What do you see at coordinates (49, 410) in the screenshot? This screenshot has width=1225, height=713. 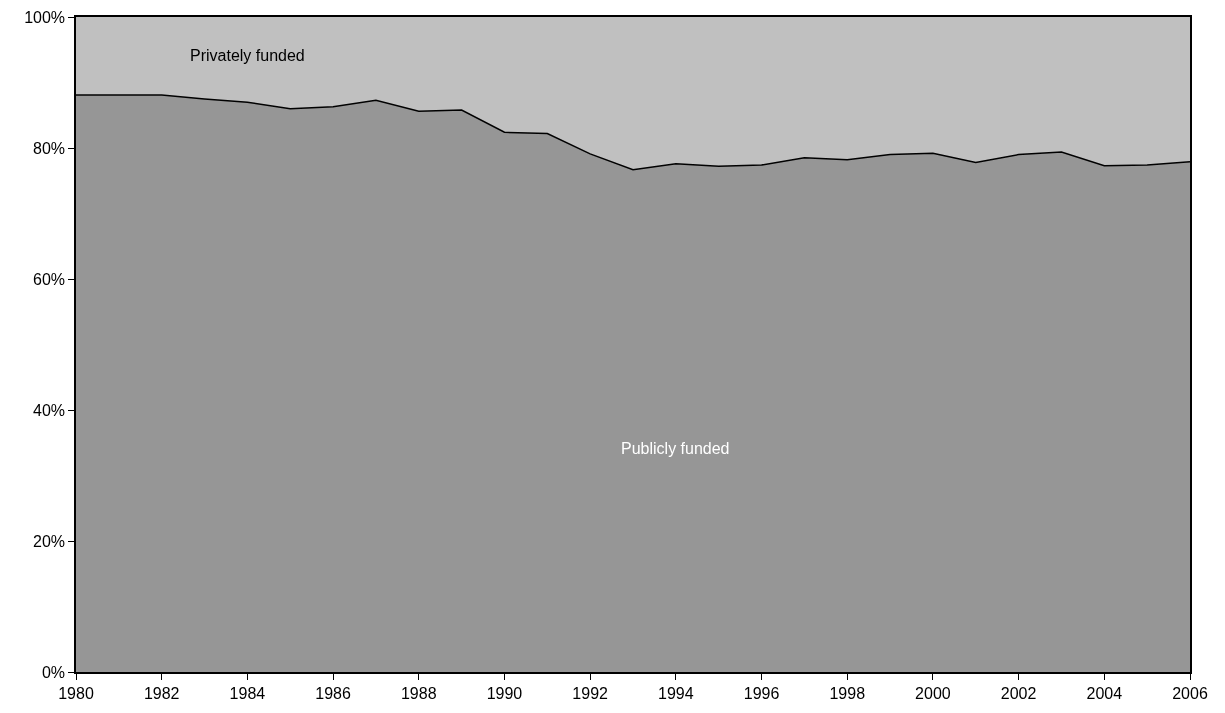 I see `y-tick-label: 40%` at bounding box center [49, 410].